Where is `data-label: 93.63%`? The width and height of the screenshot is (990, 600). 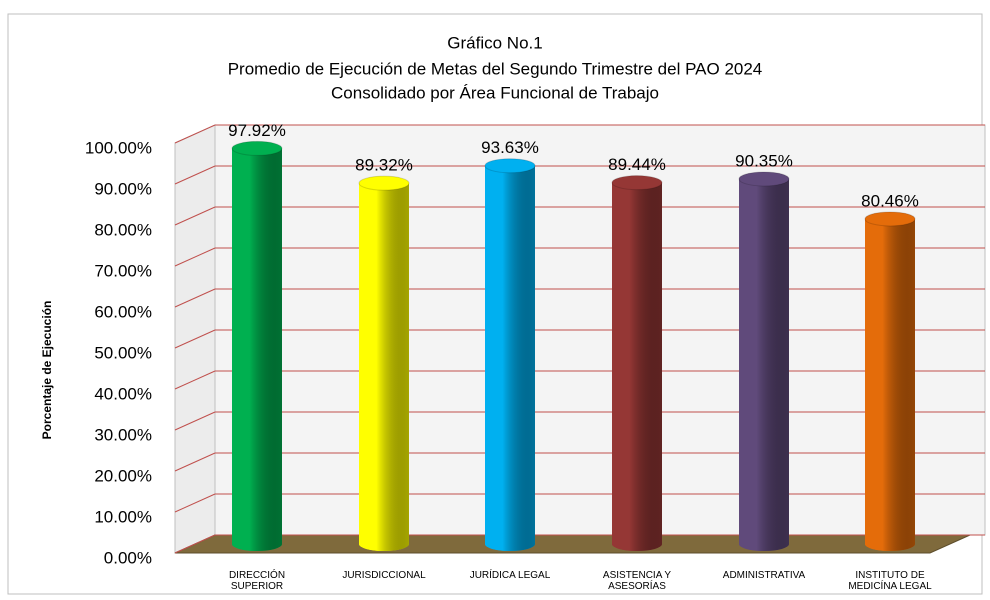
data-label: 93.63% is located at coordinates (510, 147).